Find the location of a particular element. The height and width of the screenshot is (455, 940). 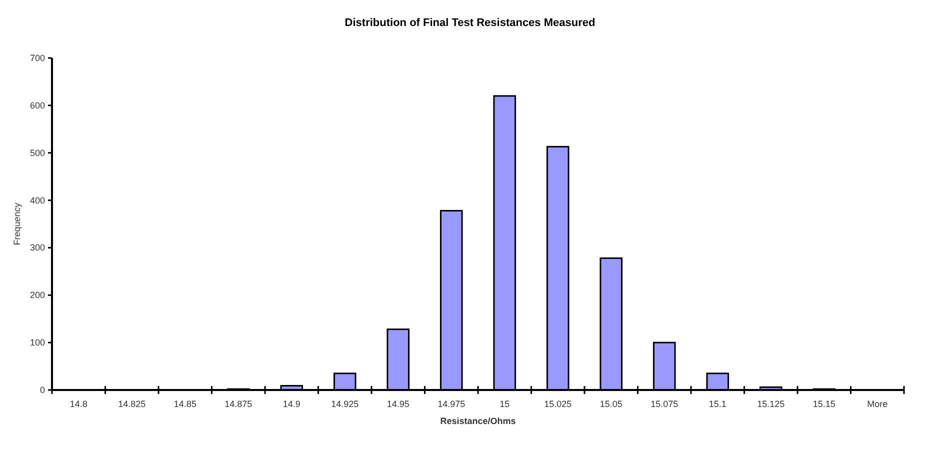

x-tick-label: 15.05 is located at coordinates (611, 404).